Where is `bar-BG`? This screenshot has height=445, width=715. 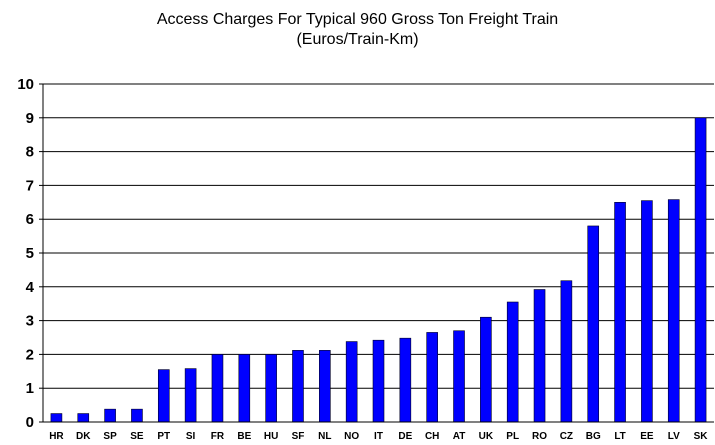
bar-BG is located at coordinates (593, 324).